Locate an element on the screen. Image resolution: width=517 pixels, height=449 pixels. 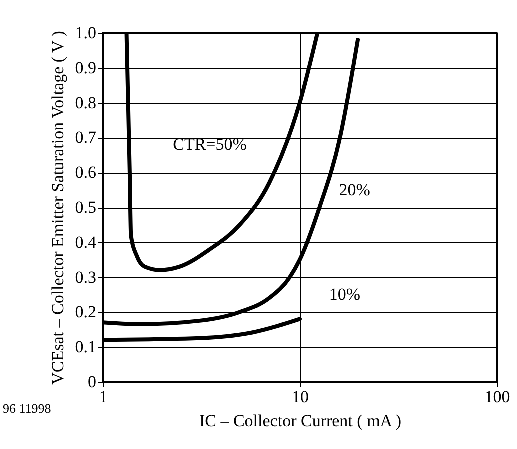
x-axis-title: IC – Collector Current ( mA ) is located at coordinates (300, 421).